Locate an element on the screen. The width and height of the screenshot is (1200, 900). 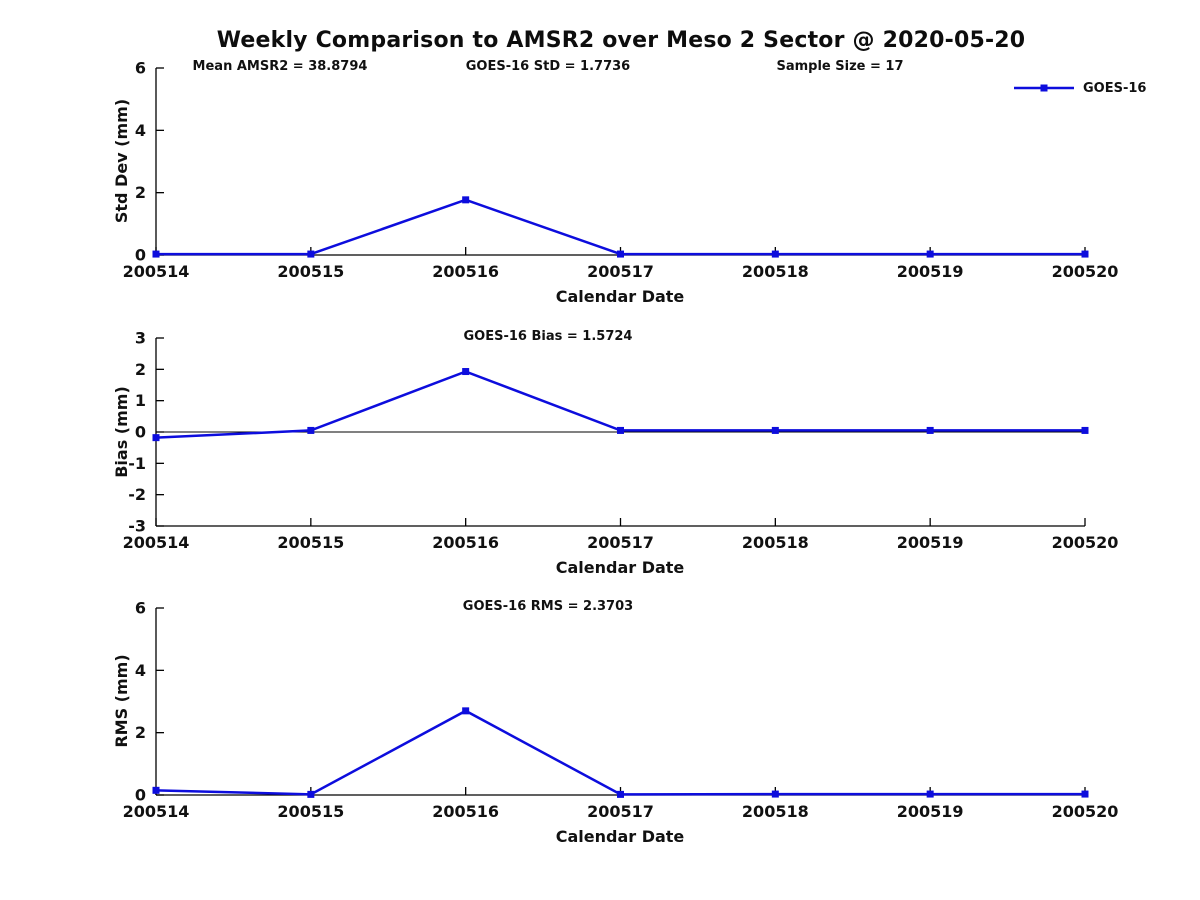
svg-text: 1 is located at coordinates (140, 400).